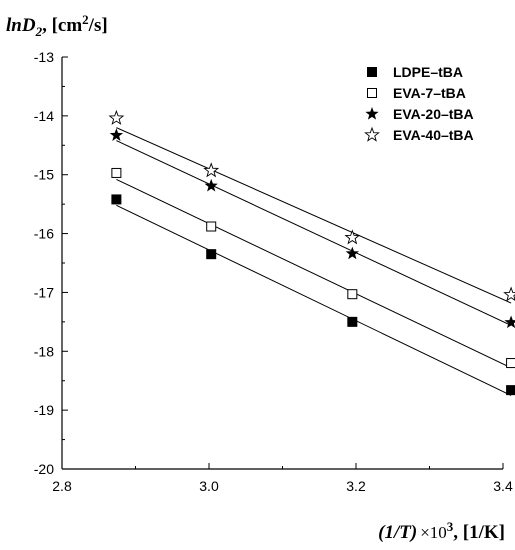 The width and height of the screenshot is (515, 550). What do you see at coordinates (479, 532) in the screenshot?
I see `x-axis-title-end: , [1/K]` at bounding box center [479, 532].